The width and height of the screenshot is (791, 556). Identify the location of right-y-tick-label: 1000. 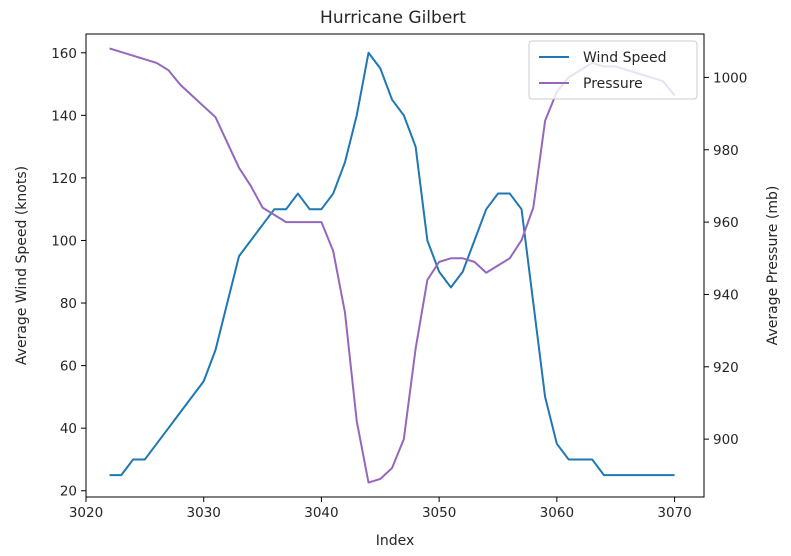
(730, 78).